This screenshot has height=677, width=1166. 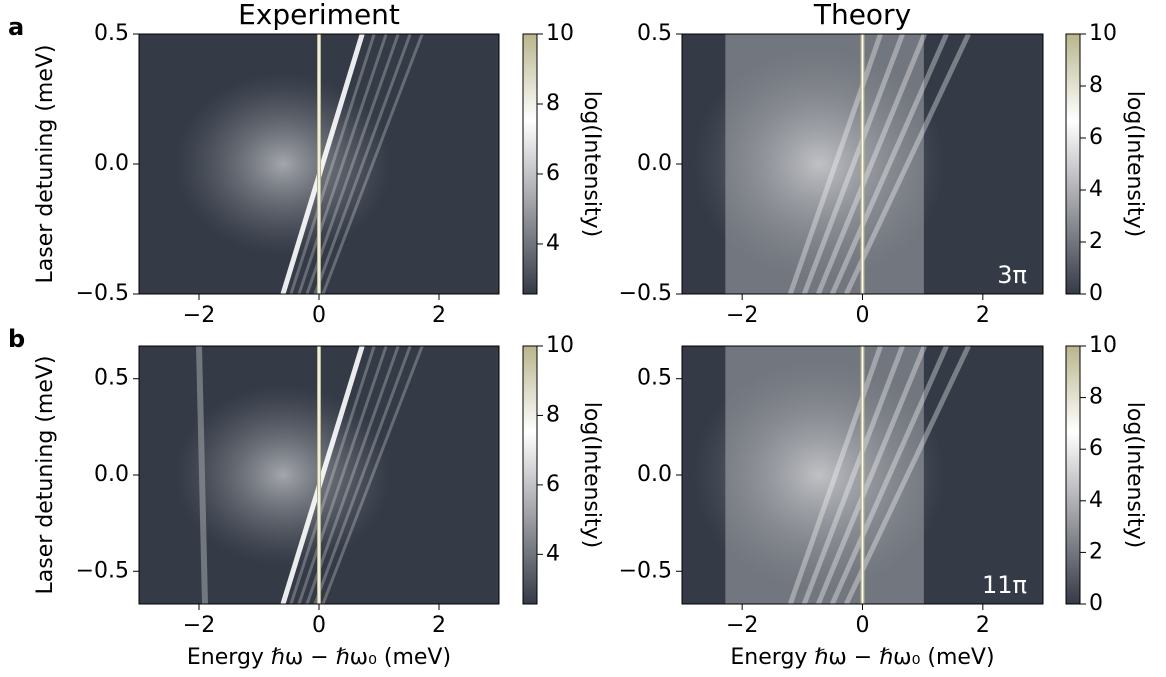 I want to click on panel-label: a, so click(x=16, y=27).